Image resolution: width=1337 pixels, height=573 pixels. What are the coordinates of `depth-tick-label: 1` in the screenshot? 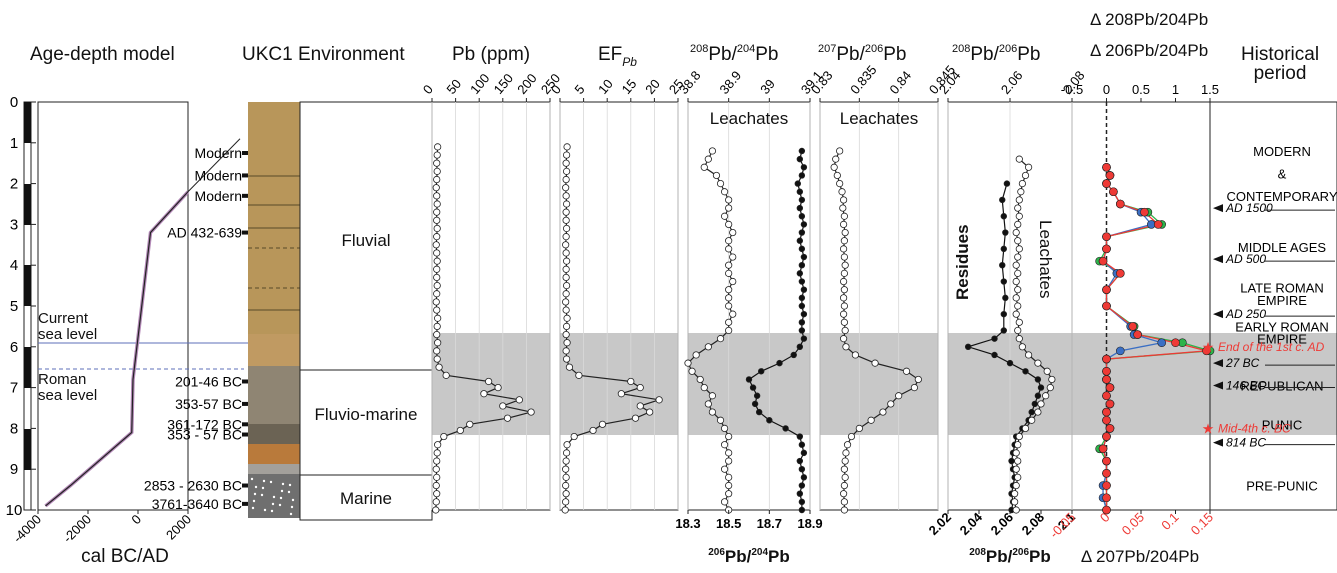 It's located at (14, 143).